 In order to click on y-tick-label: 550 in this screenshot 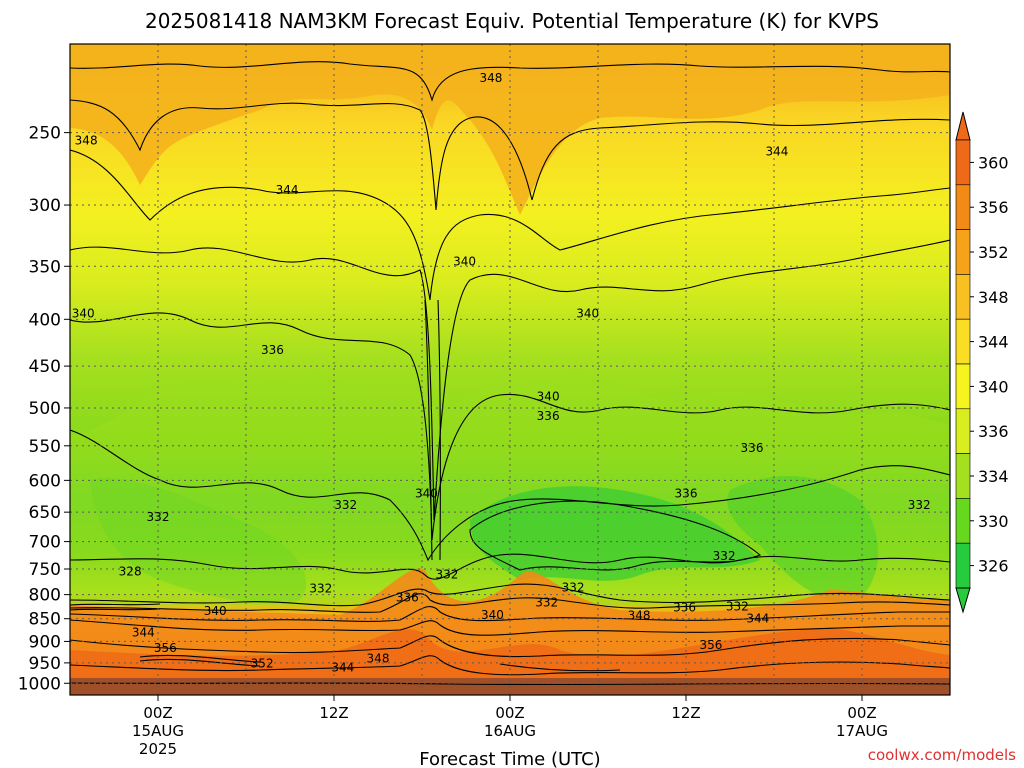, I will do `click(45, 447)`.